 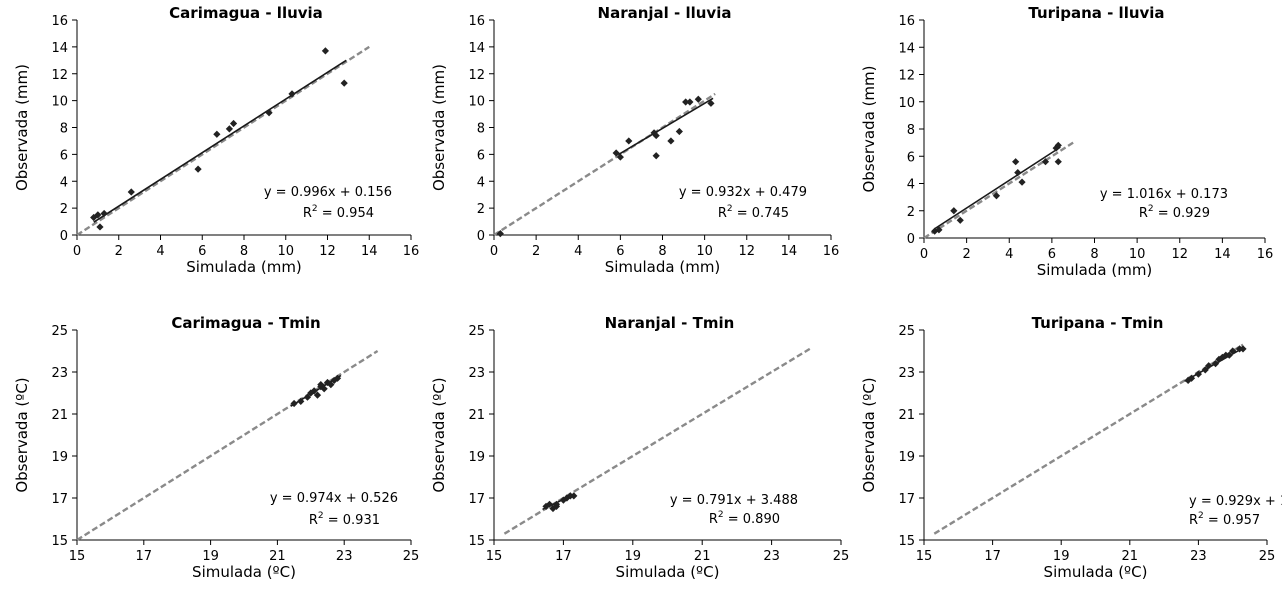 I want to click on regression-equation: y = 0.974x + 0.526, so click(x=334, y=498).